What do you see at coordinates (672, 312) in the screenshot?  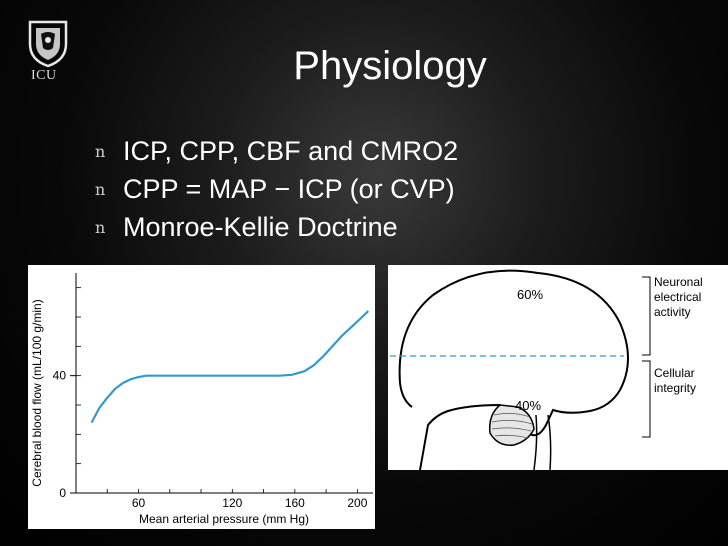 I see `side-label-line: activity` at bounding box center [672, 312].